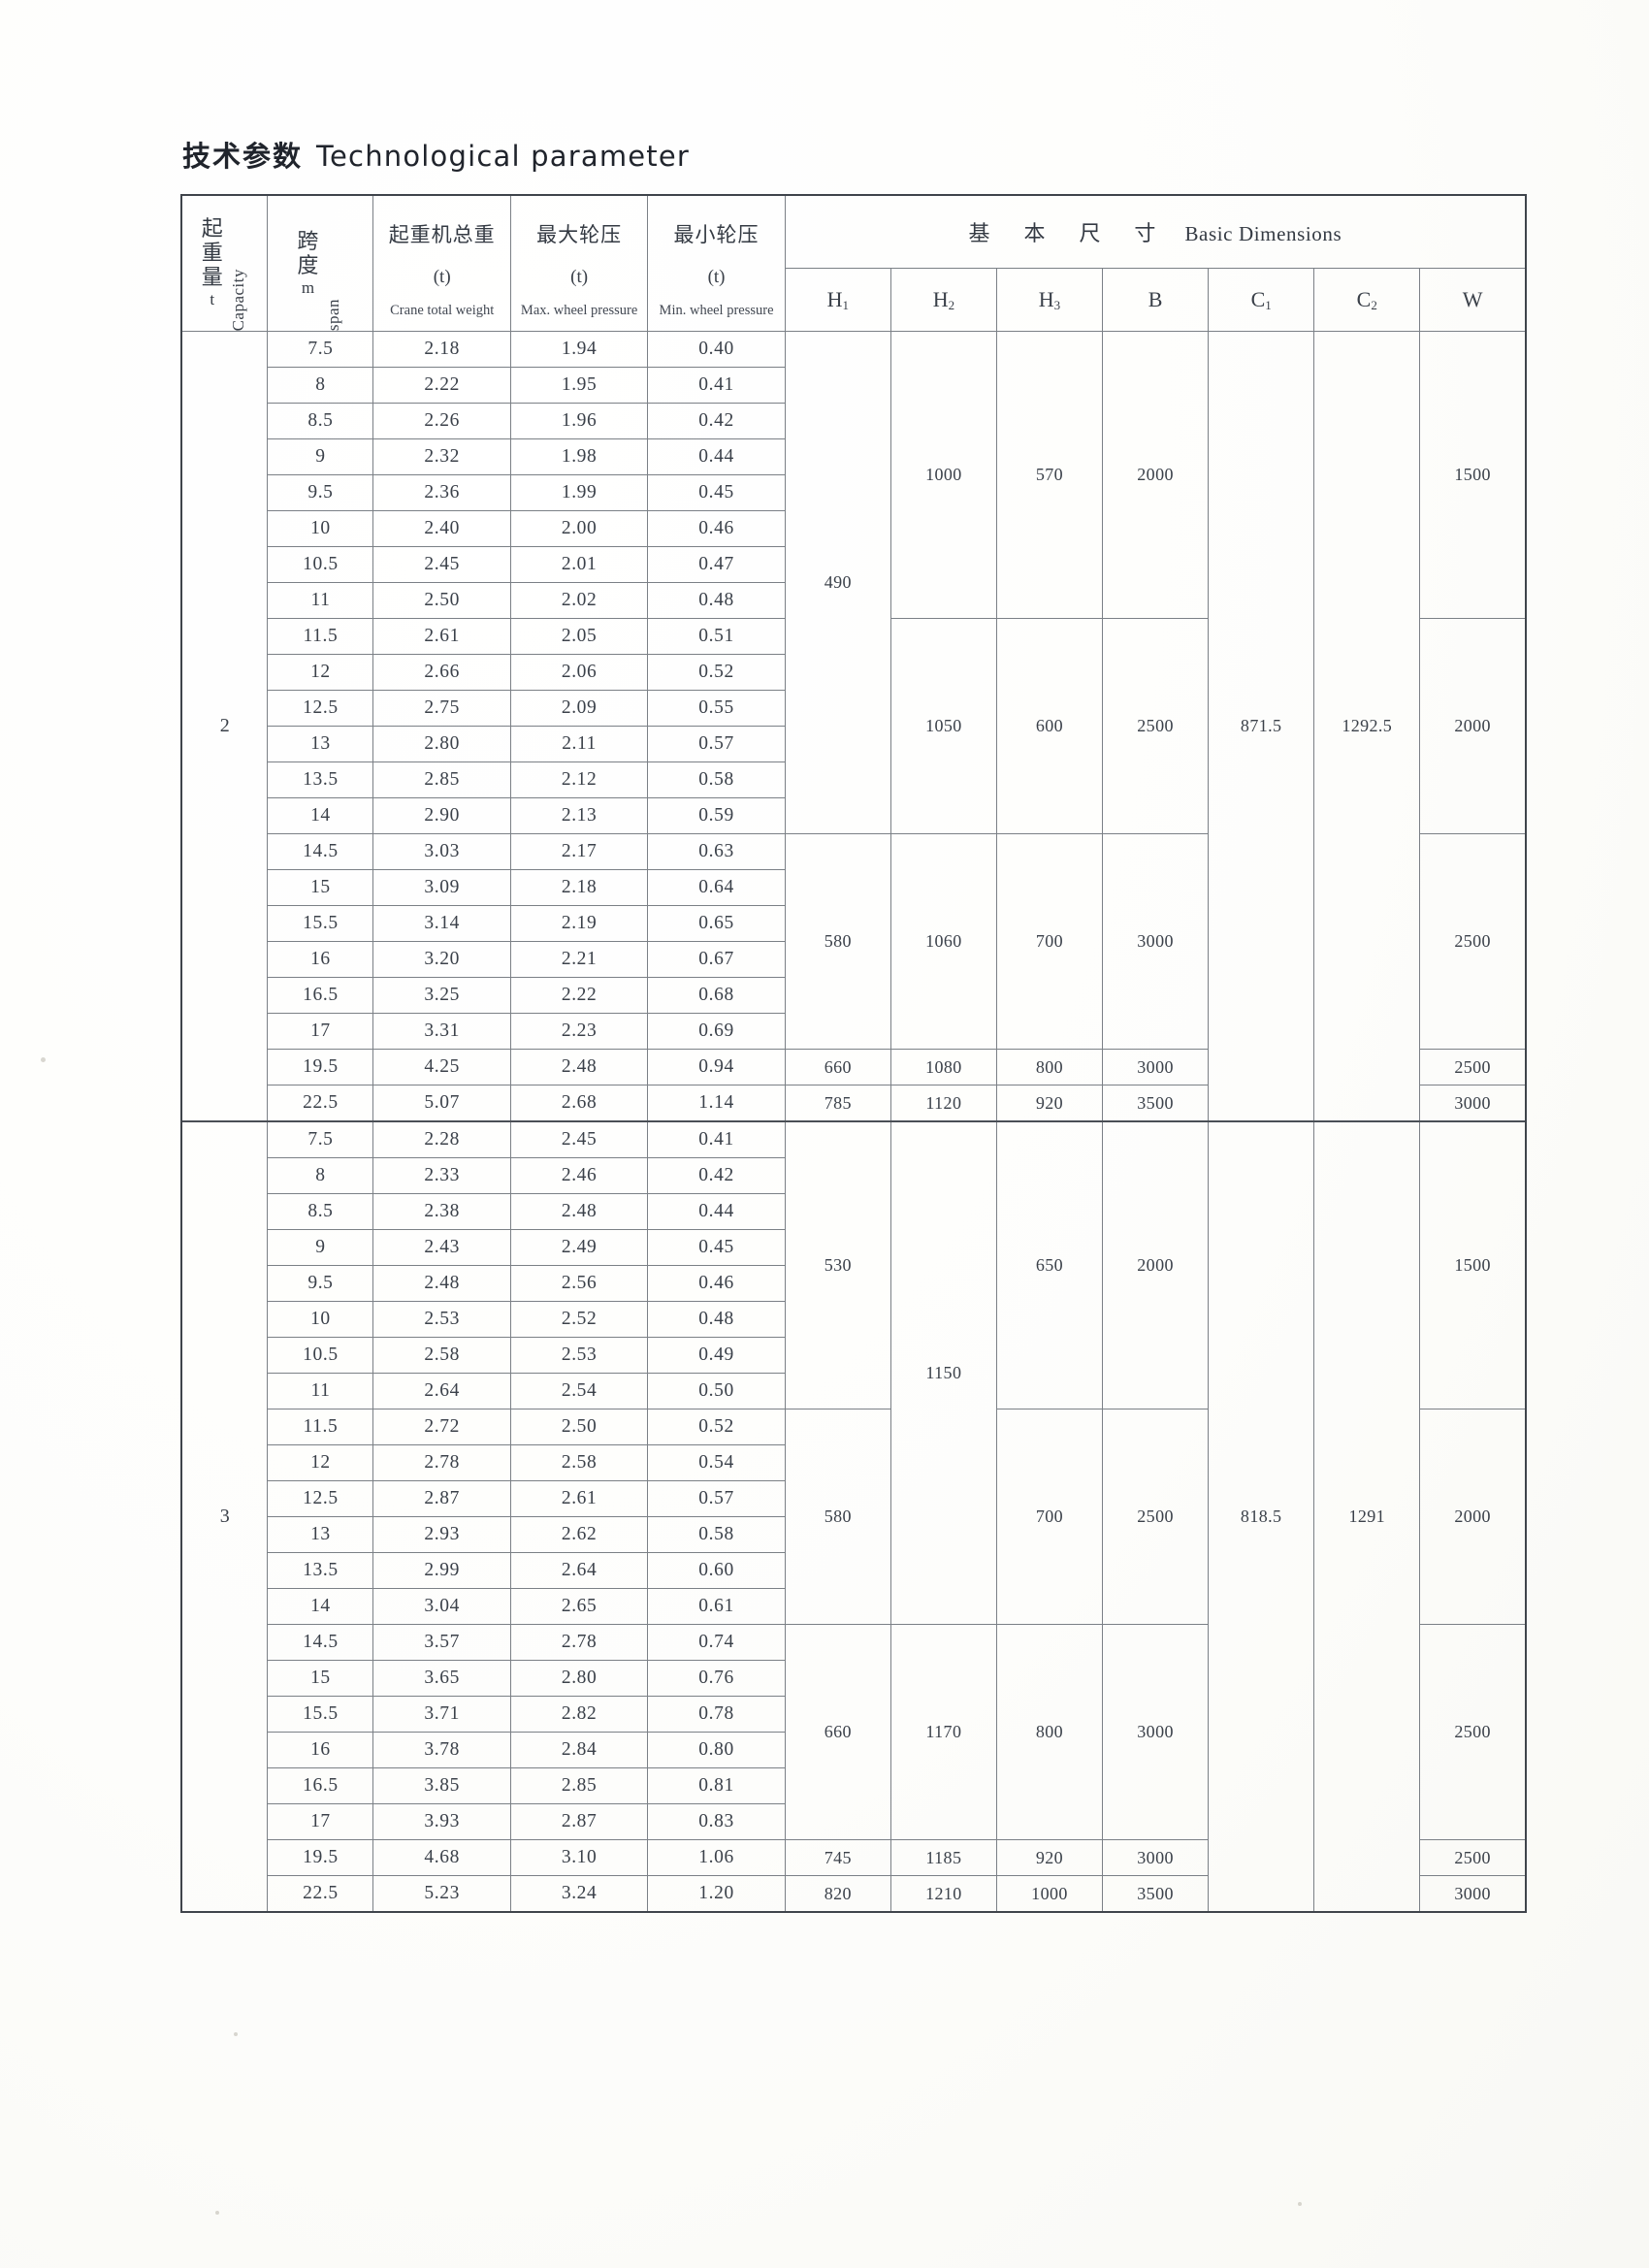 The width and height of the screenshot is (1649, 2268). What do you see at coordinates (441, 636) in the screenshot?
I see `cell-crane-total-weight: 2.61` at bounding box center [441, 636].